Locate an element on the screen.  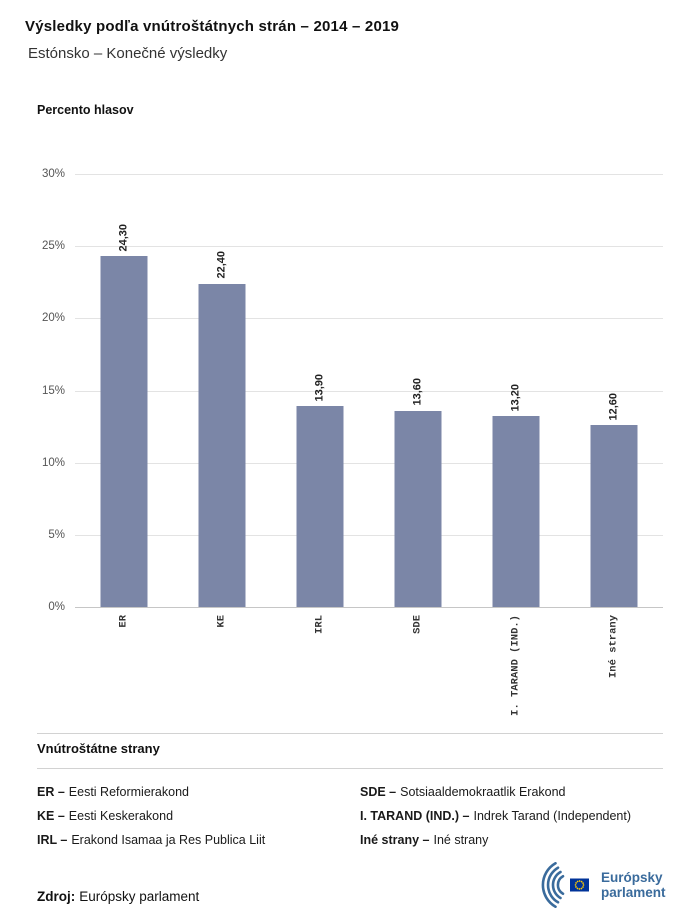
y-tick-label: 0% is located at coordinates (56, 607).